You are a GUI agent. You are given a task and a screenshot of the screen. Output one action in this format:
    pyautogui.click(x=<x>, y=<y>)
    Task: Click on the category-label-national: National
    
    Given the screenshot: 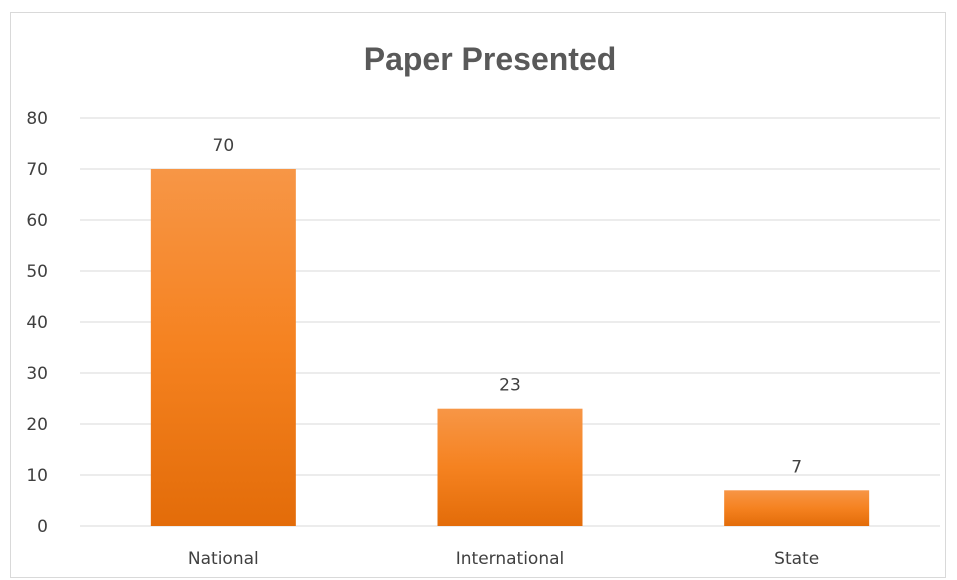 What is the action you would take?
    pyautogui.click(x=223, y=559)
    